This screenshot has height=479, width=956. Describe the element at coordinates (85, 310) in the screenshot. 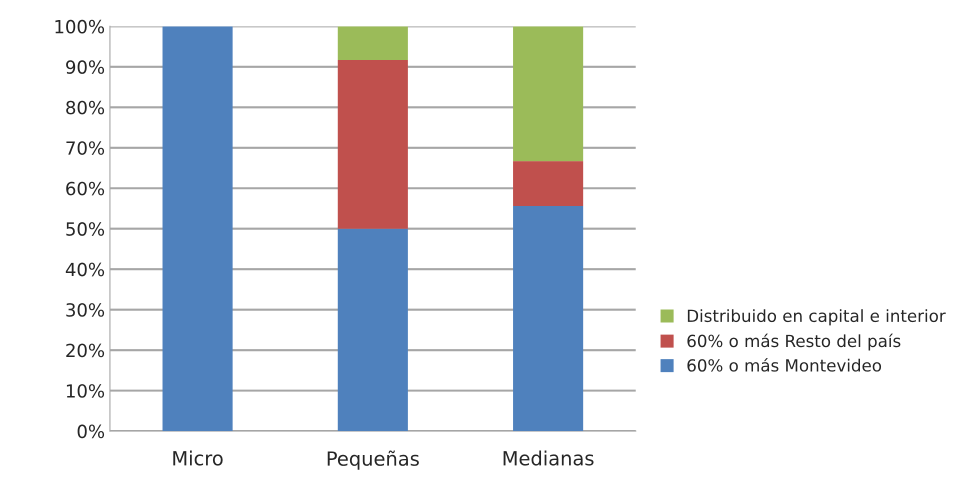

I see `y-tick-label: 30%` at that location.